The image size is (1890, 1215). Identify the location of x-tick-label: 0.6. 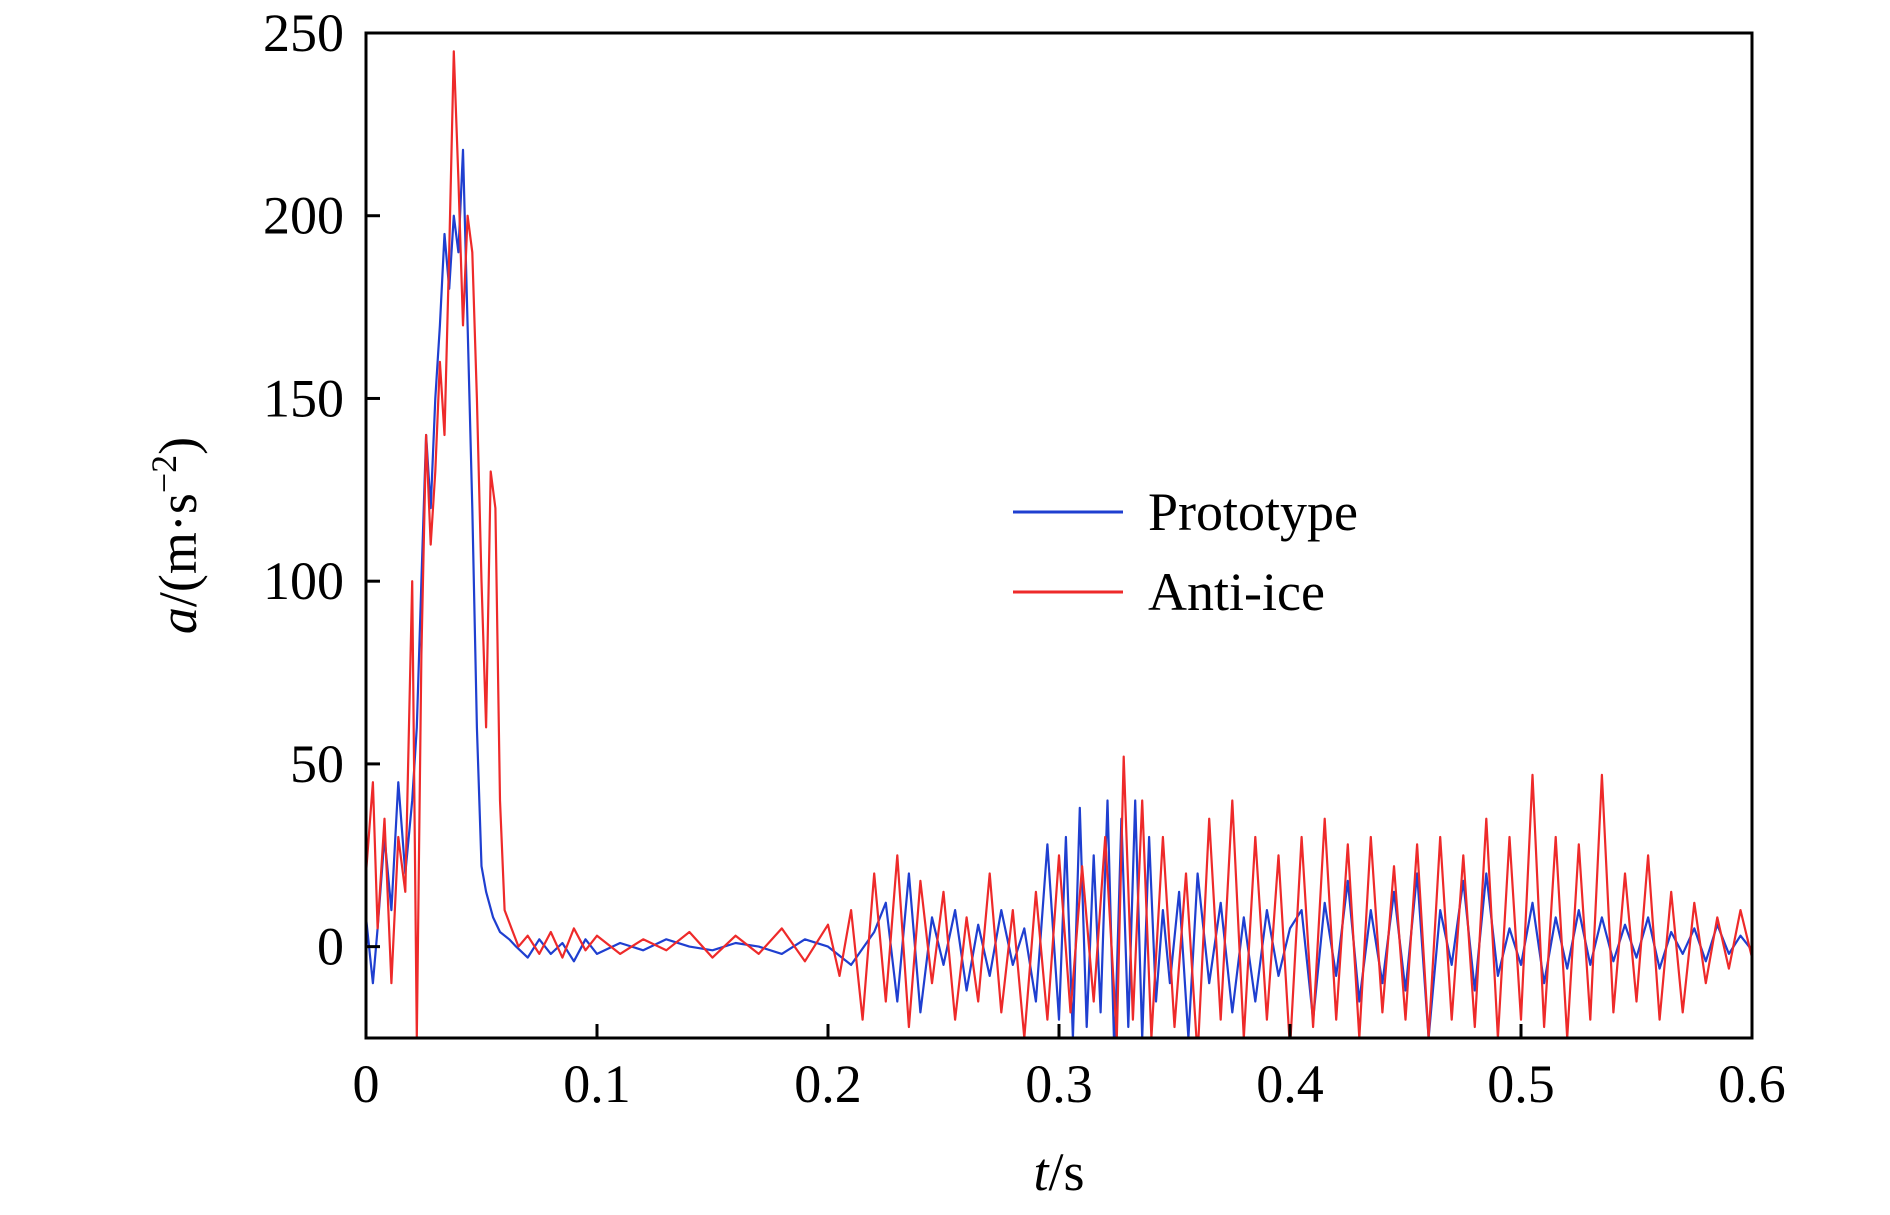
(1752, 1084).